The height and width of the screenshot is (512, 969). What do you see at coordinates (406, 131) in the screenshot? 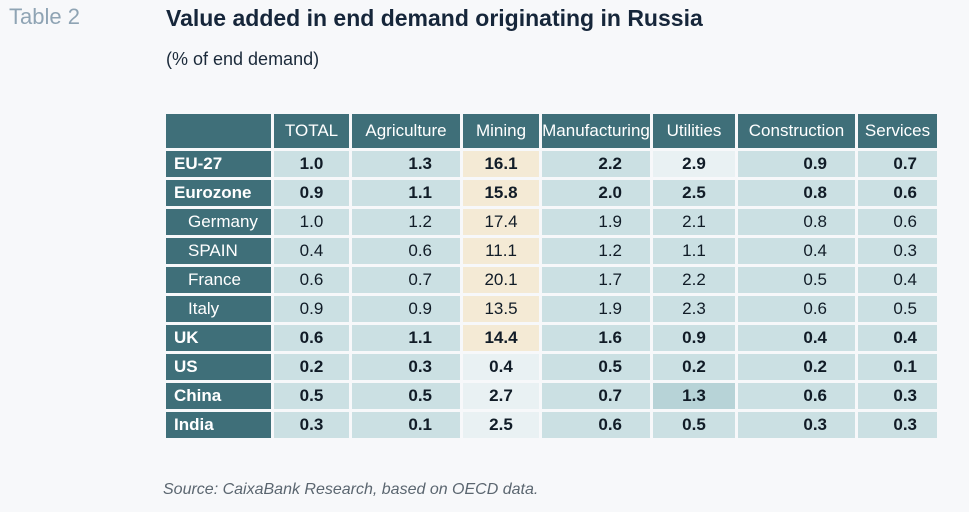
I see `column-header: Agriculture` at bounding box center [406, 131].